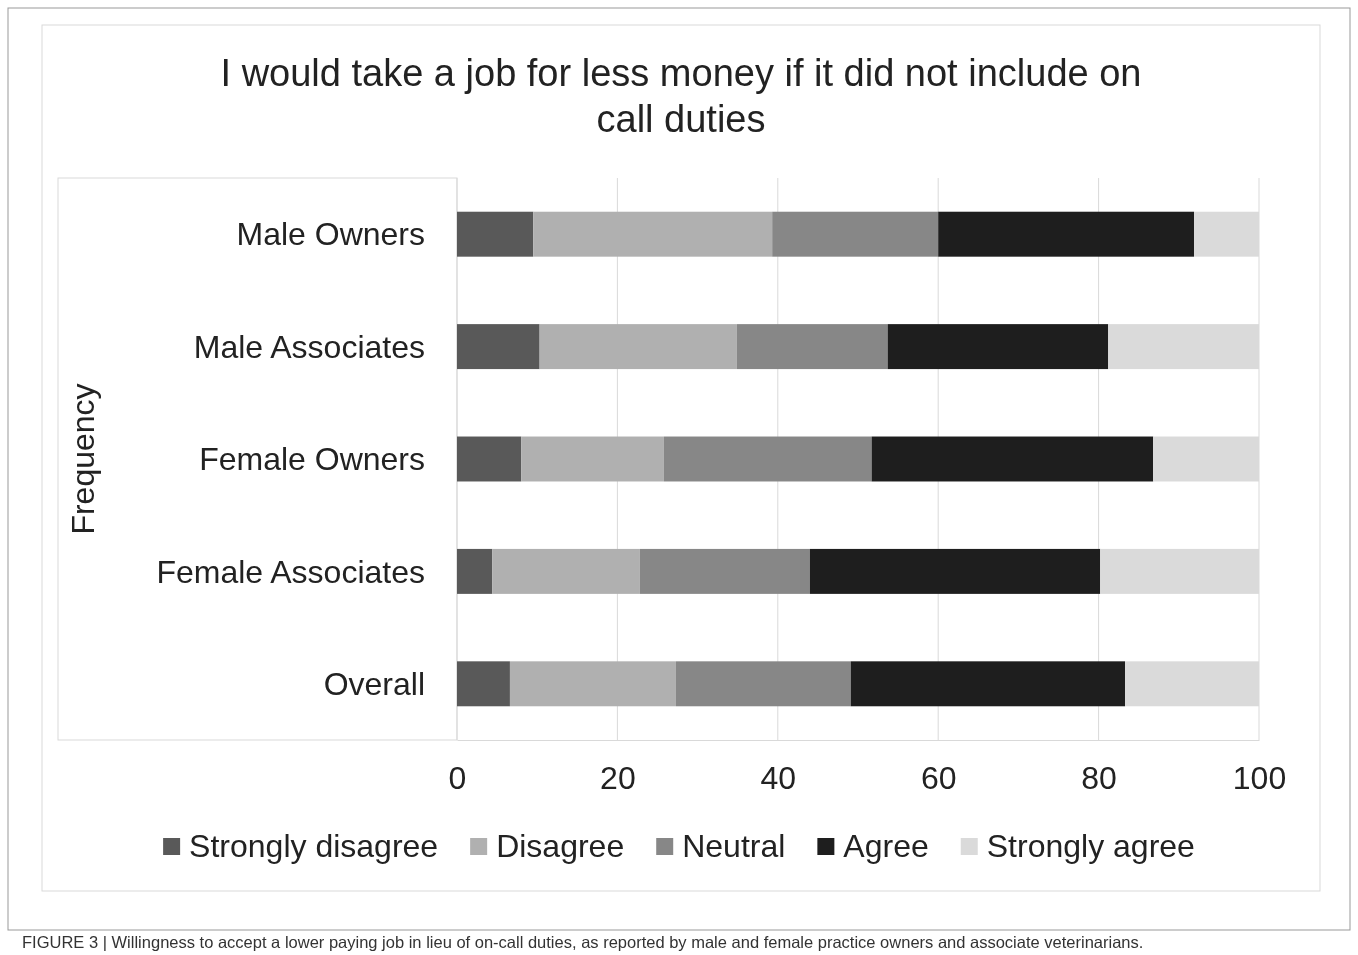 This screenshot has height=955, width=1358. What do you see at coordinates (83, 459) in the screenshot?
I see `y-axis-title: Frequency` at bounding box center [83, 459].